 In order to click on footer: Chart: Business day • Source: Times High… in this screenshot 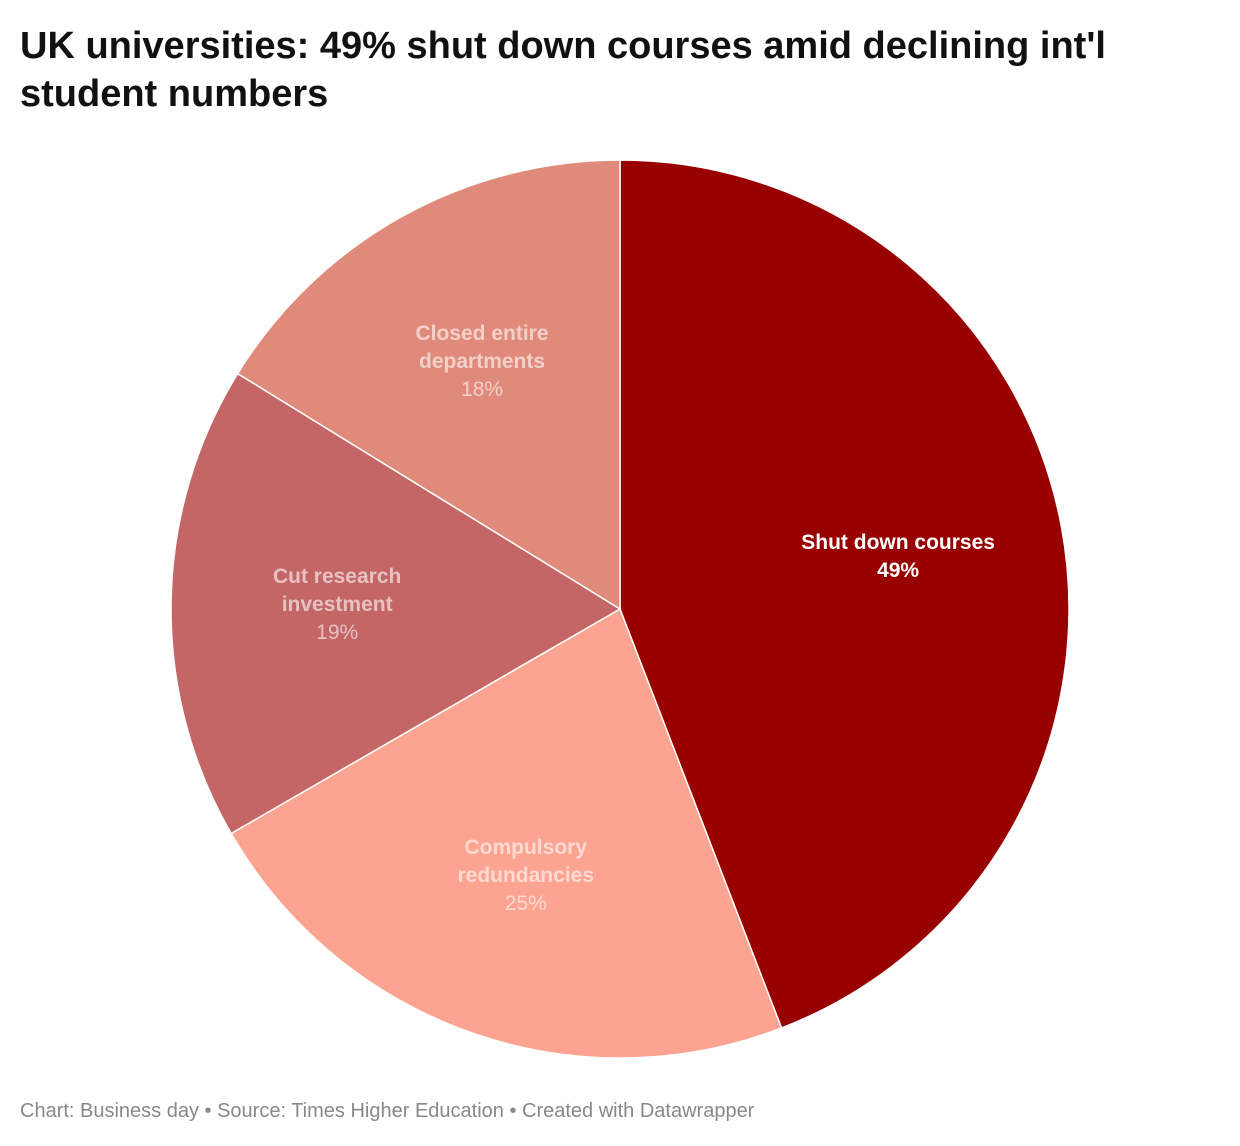, I will do `click(387, 1111)`.